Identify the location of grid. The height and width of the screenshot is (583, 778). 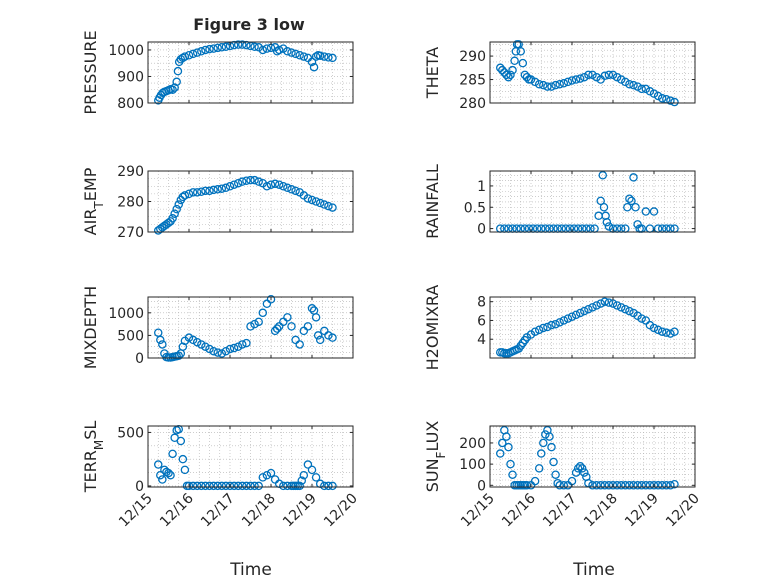
(250, 73).